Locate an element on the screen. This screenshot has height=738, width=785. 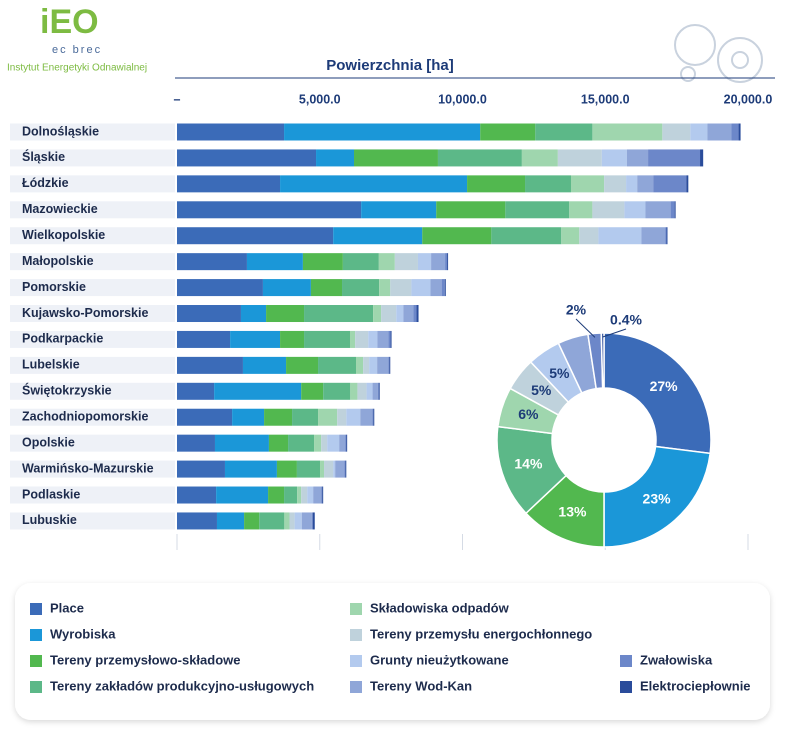
y-tick-label: Mazowieckie is located at coordinates (60, 209).